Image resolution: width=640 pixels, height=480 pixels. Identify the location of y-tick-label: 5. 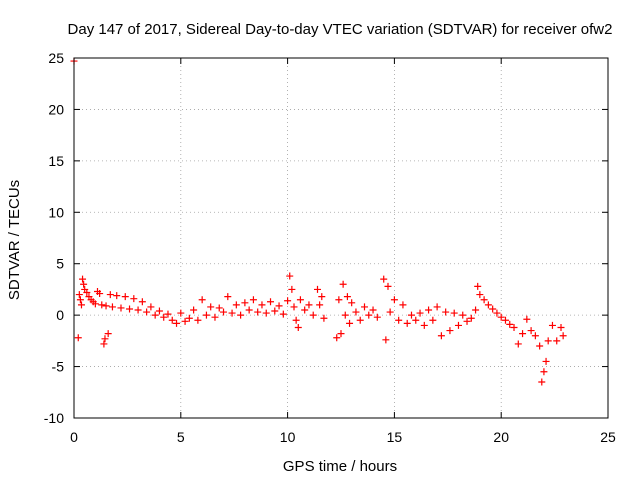
(60, 264).